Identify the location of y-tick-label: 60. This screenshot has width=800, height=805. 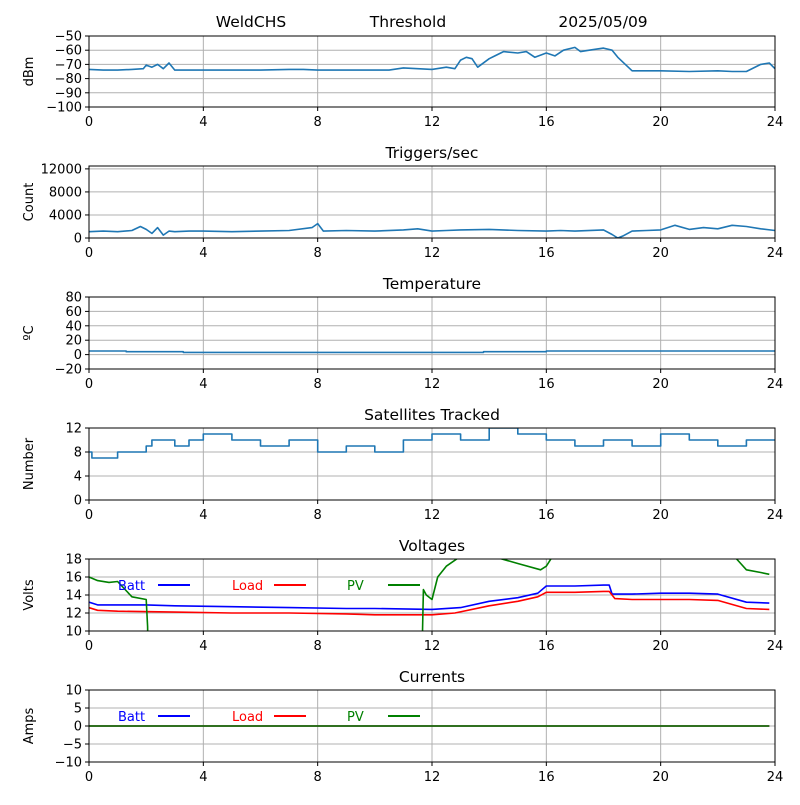
(73, 312).